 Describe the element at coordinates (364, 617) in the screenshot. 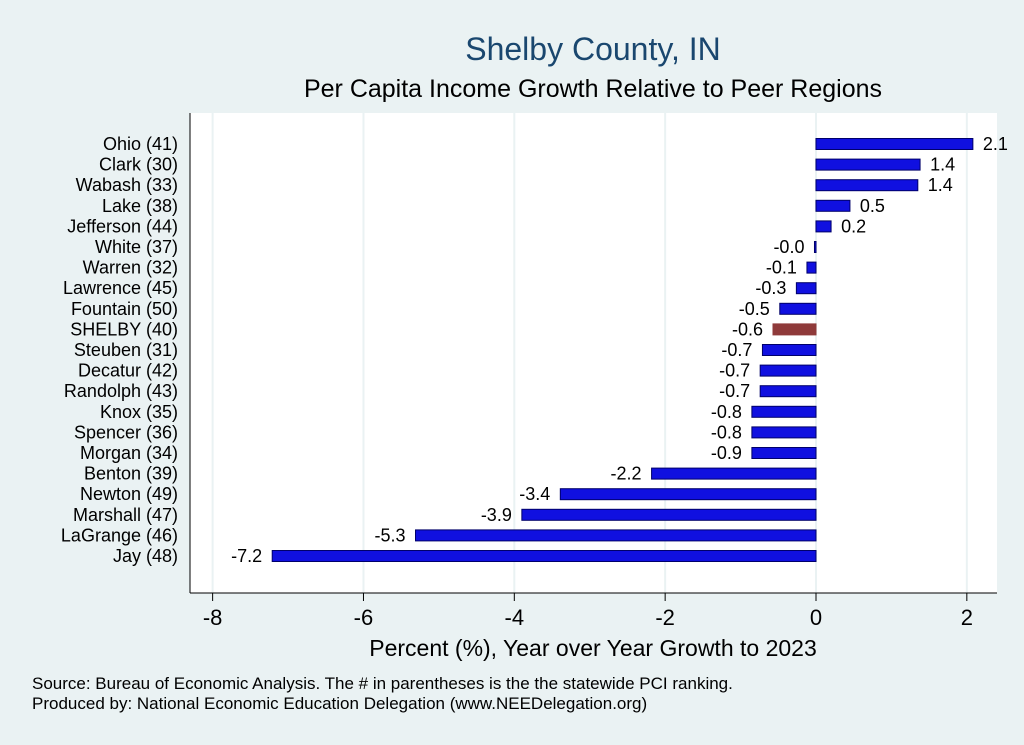

I see `x-tick-label: -6` at that location.